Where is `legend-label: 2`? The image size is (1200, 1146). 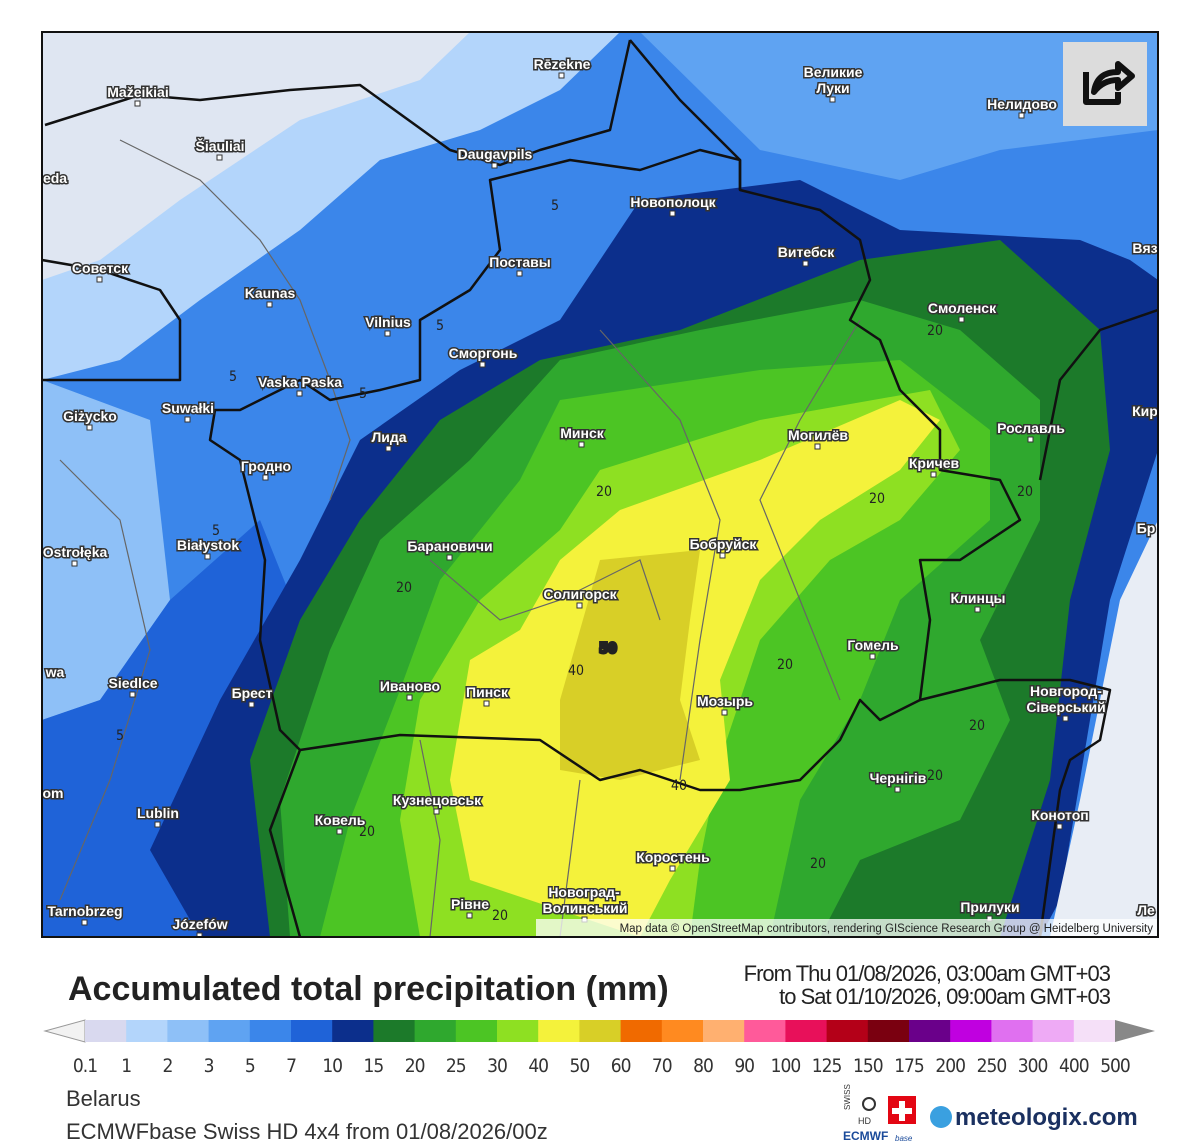 legend-label: 2 is located at coordinates (167, 1066).